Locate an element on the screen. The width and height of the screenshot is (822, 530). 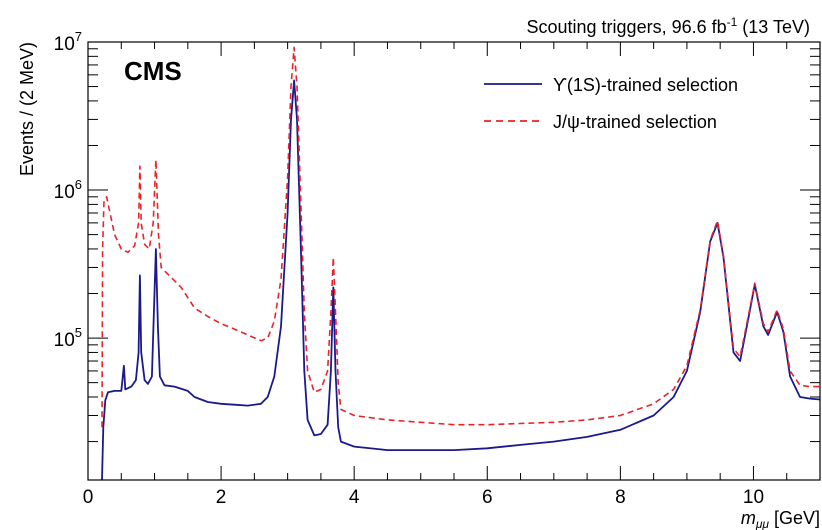
x-tick-label: 8 is located at coordinates (620, 497).